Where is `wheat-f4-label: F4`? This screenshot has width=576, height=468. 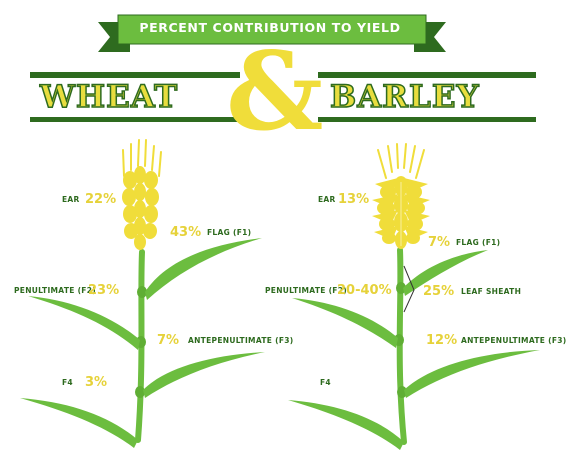
wheat-f4-label: F4 is located at coordinates (67, 382).